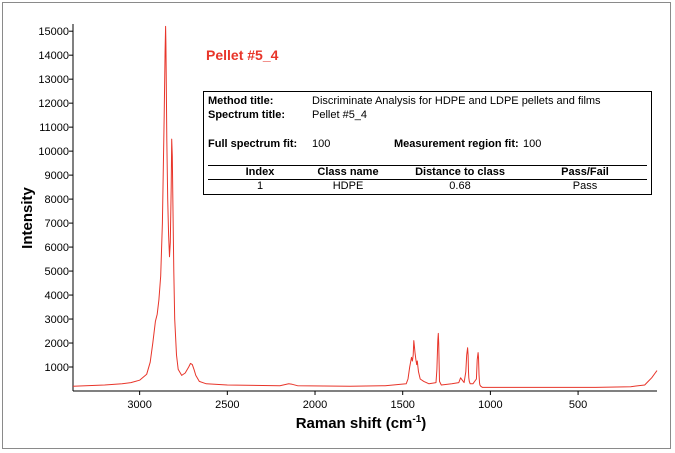 The height and width of the screenshot is (453, 675). Describe the element at coordinates (227, 405) in the screenshot. I see `x-tick-label: 2500` at that location.